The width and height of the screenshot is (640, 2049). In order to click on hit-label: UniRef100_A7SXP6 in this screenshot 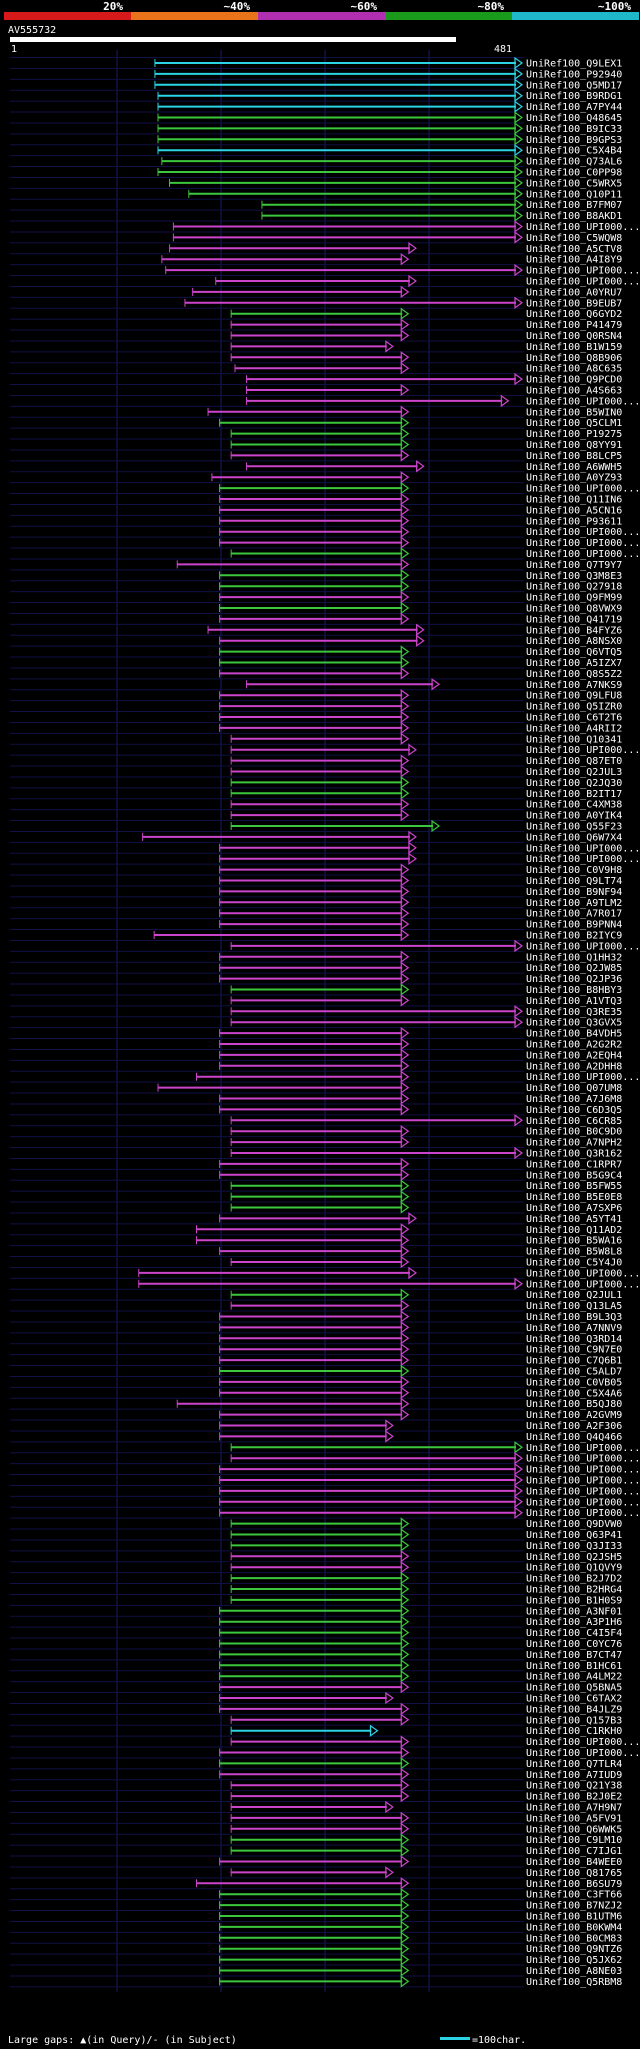, I will do `click(574, 1208)`.